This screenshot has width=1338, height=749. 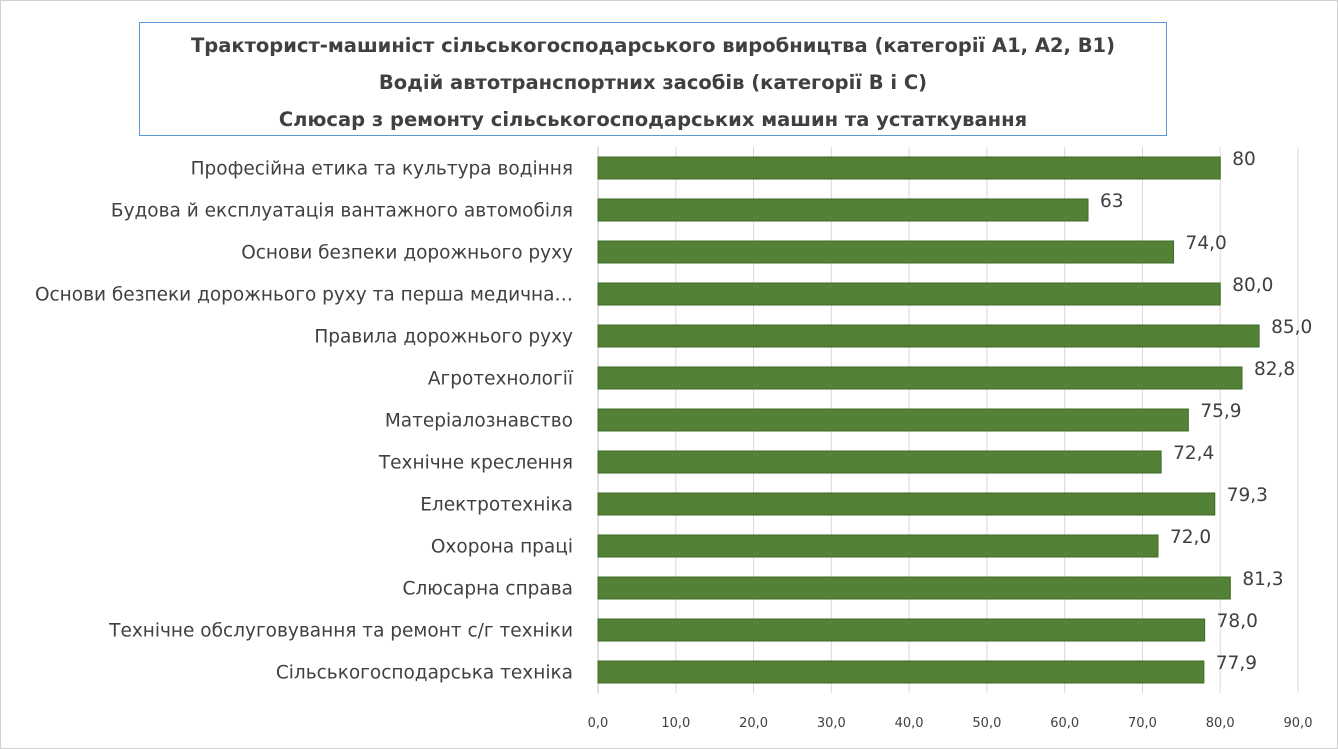 What do you see at coordinates (986, 723) in the screenshot?
I see `x-tick-label: 50,0` at bounding box center [986, 723].